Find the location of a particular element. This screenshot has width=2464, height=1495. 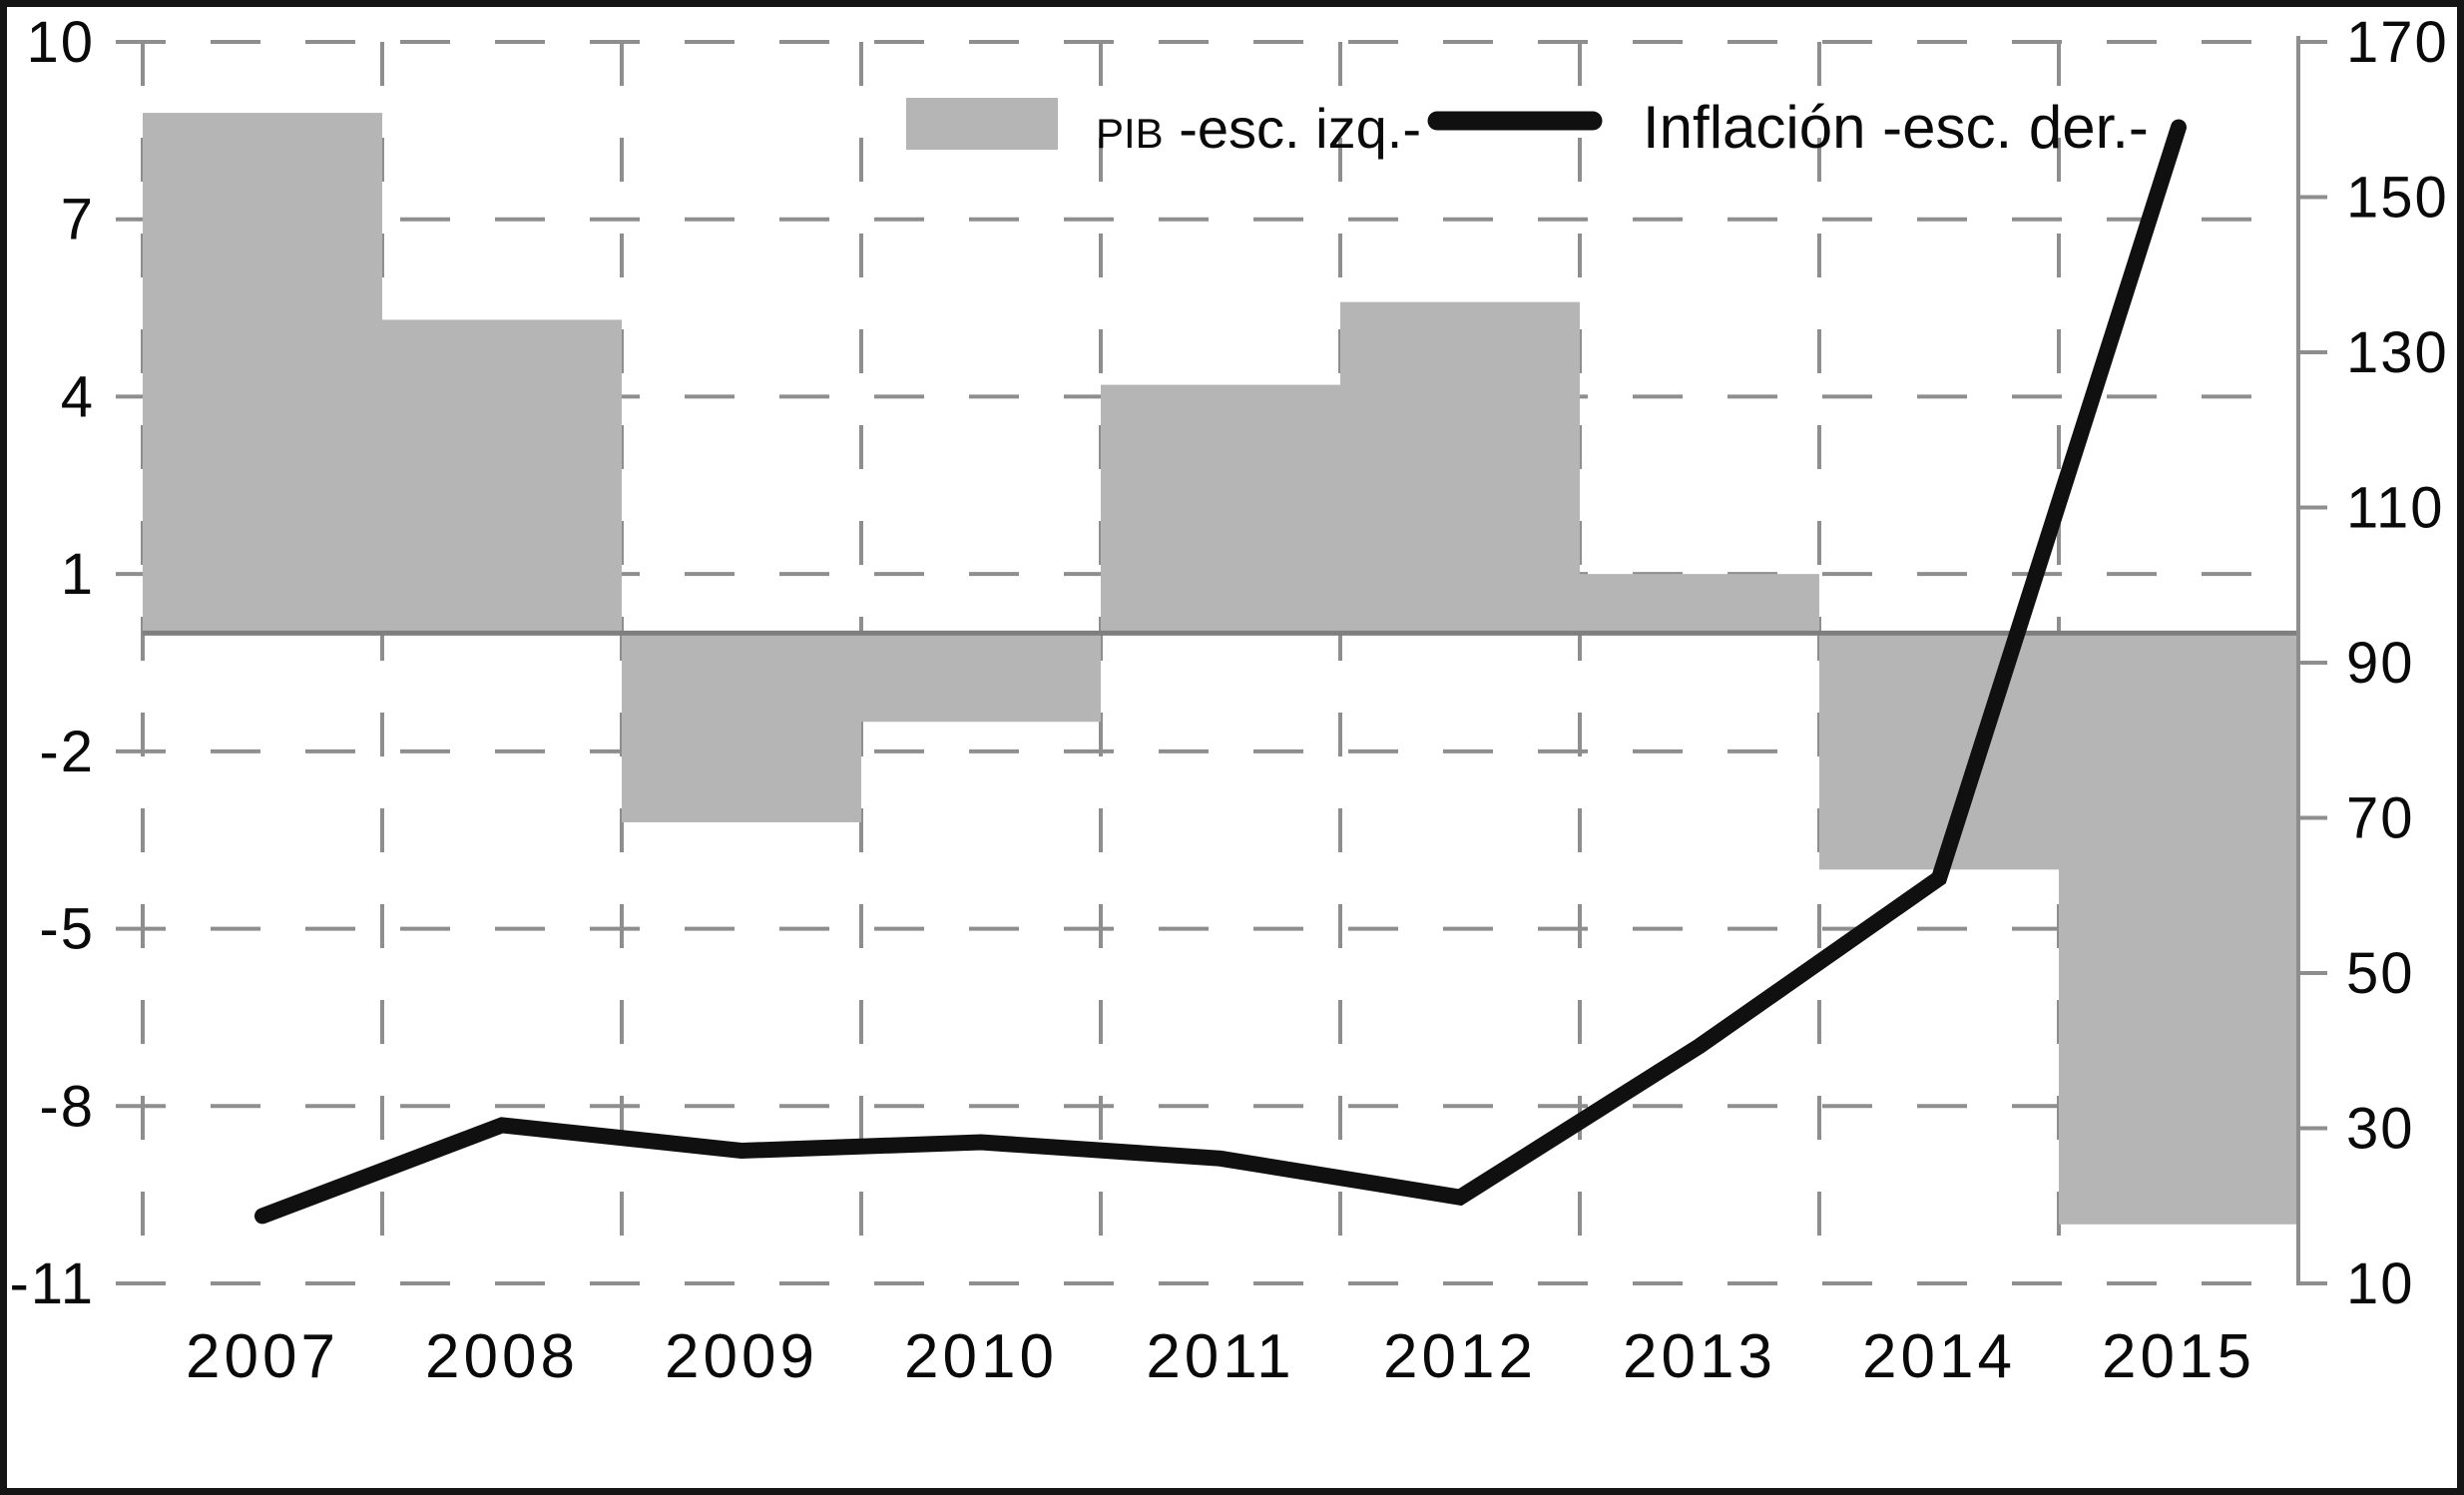

x-axis-label-2008: 2008 is located at coordinates (502, 1356).